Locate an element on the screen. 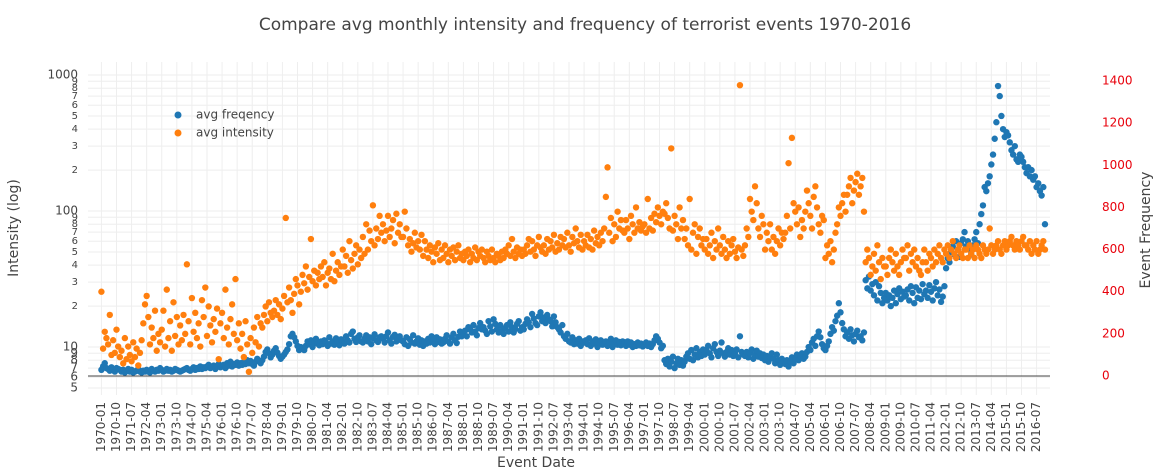 This screenshot has width=1161, height=476. y-tick-label: 6 is located at coordinates (74, 377).